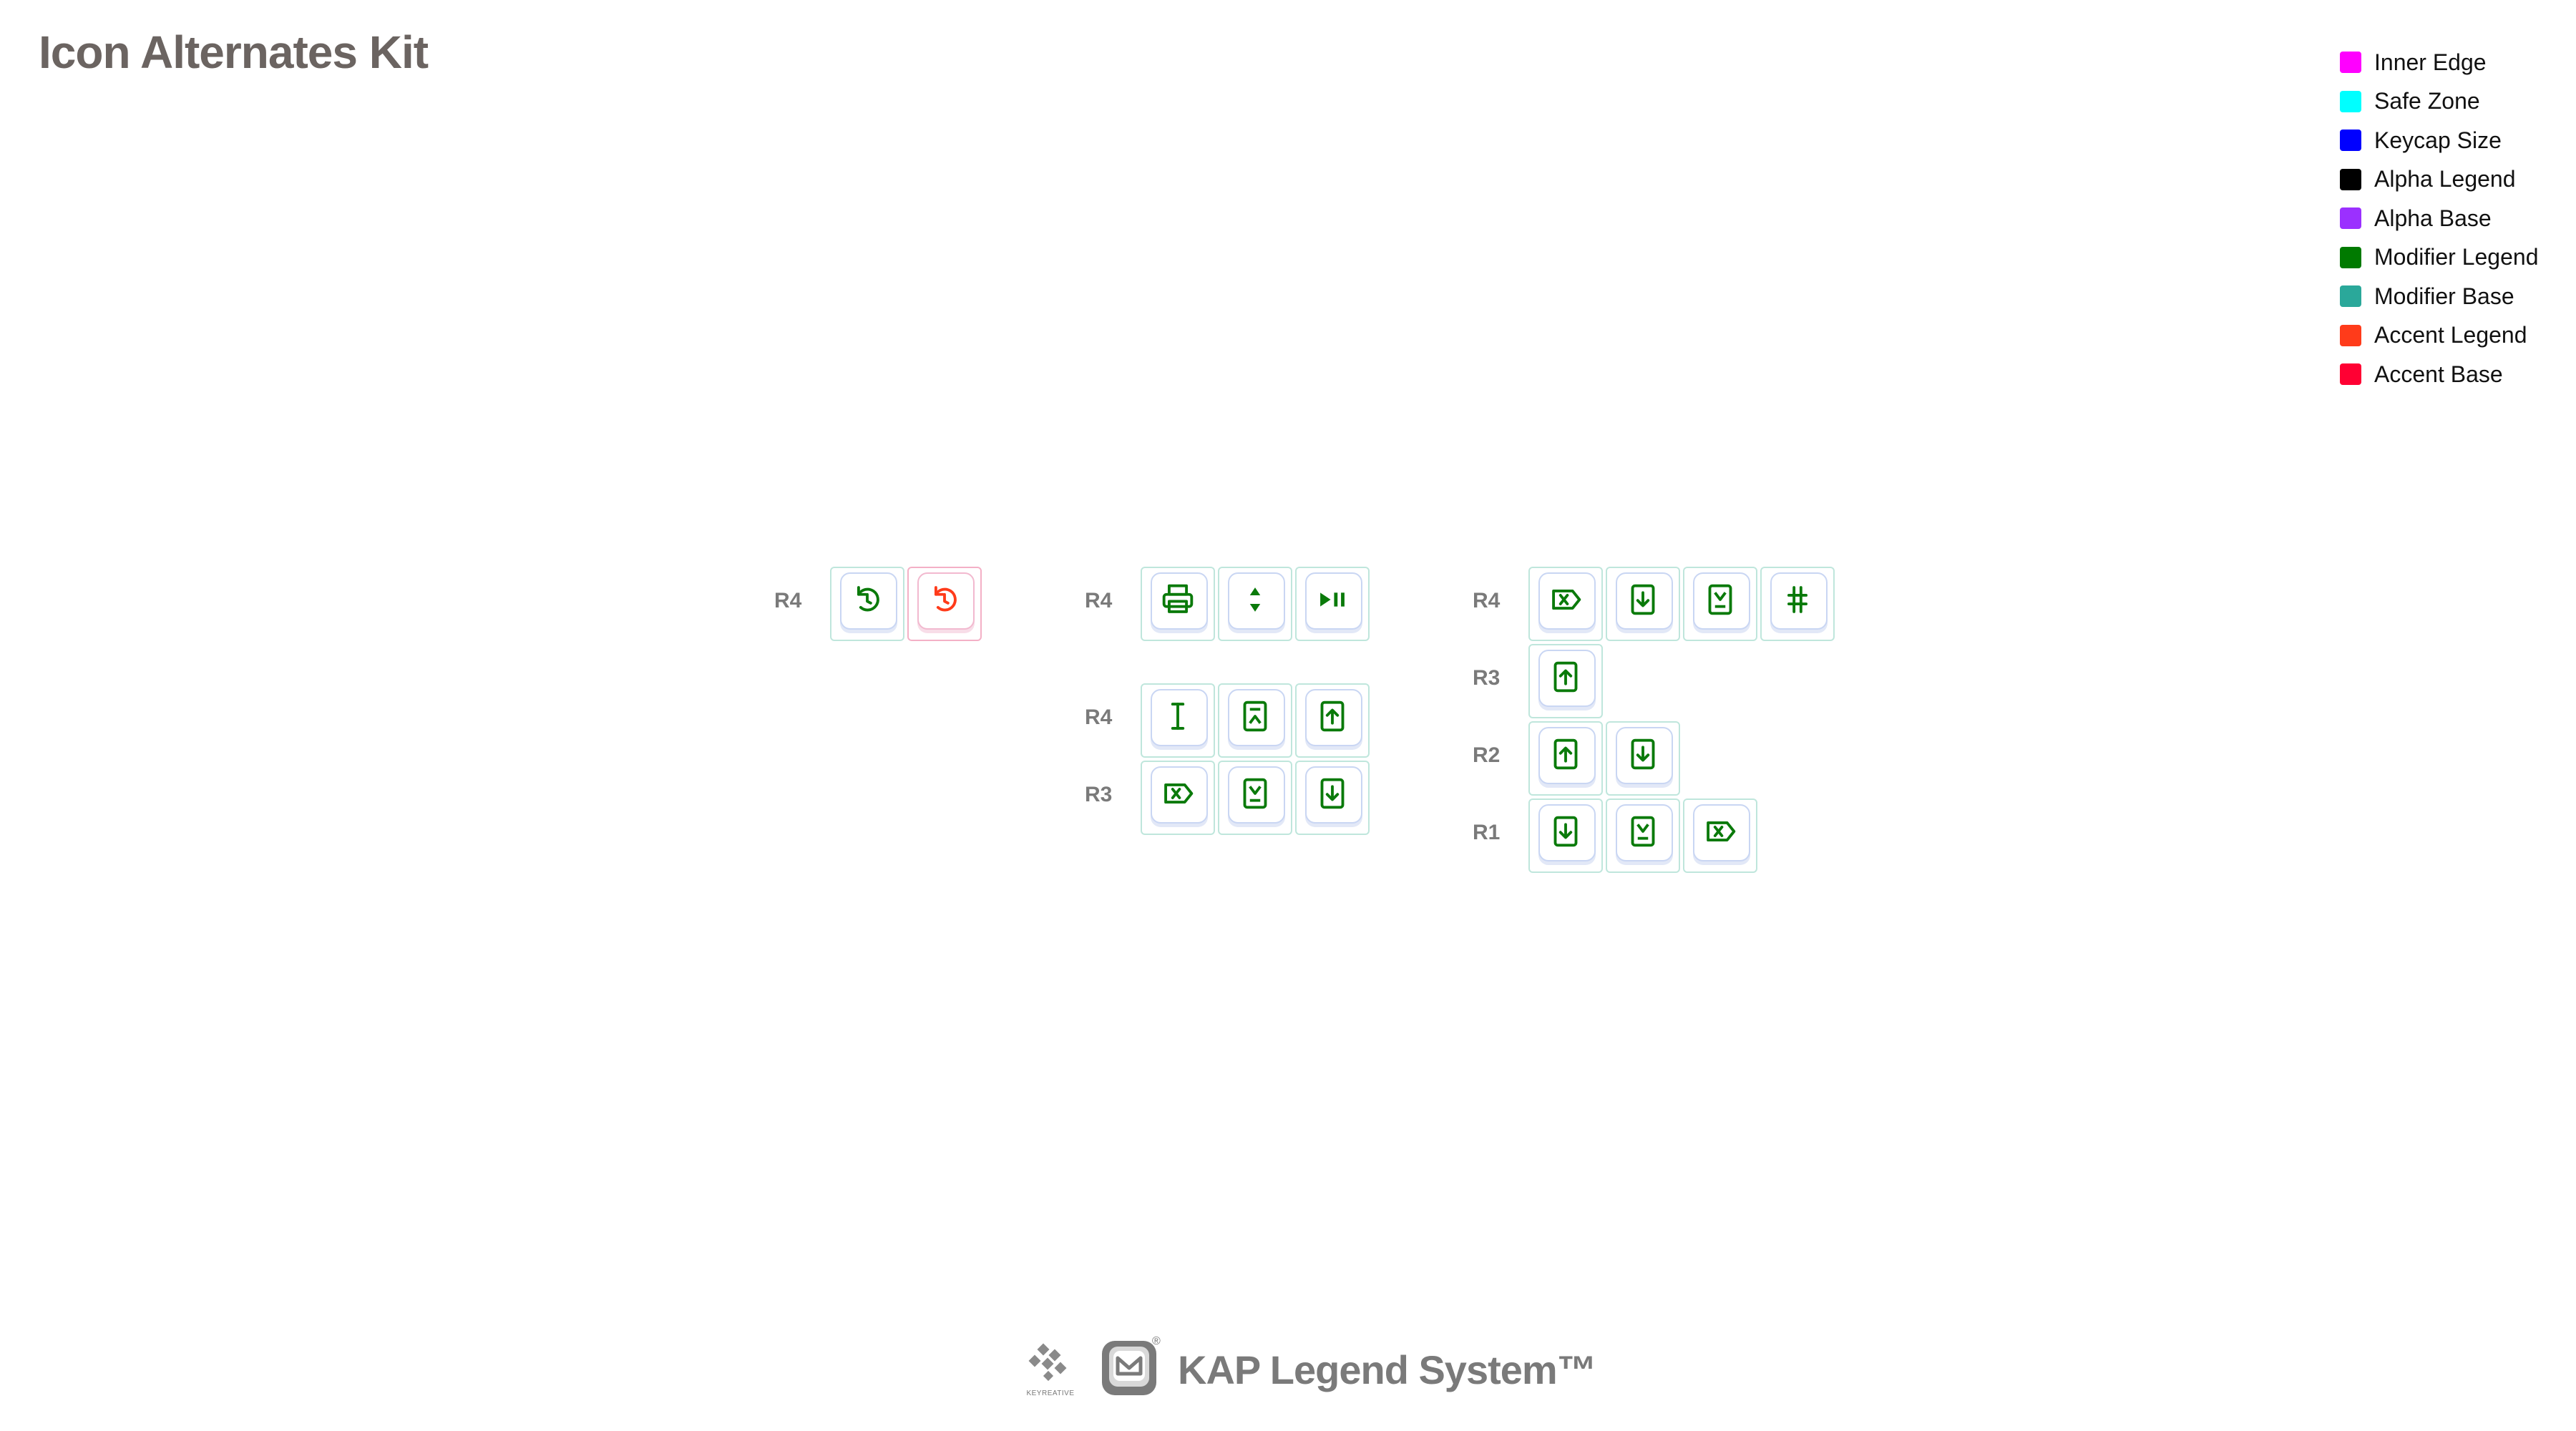 The height and width of the screenshot is (1431, 2576). What do you see at coordinates (2445, 179) in the screenshot?
I see `legend-label: Alpha Legend` at bounding box center [2445, 179].